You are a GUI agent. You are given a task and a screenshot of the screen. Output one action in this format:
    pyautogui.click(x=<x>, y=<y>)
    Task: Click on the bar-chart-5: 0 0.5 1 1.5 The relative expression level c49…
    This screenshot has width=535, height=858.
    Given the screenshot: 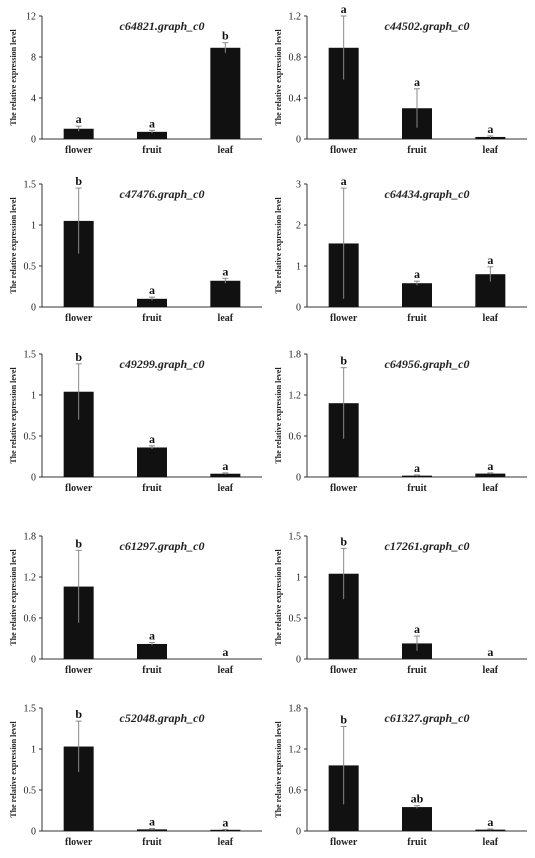 What is the action you would take?
    pyautogui.click(x=135, y=422)
    